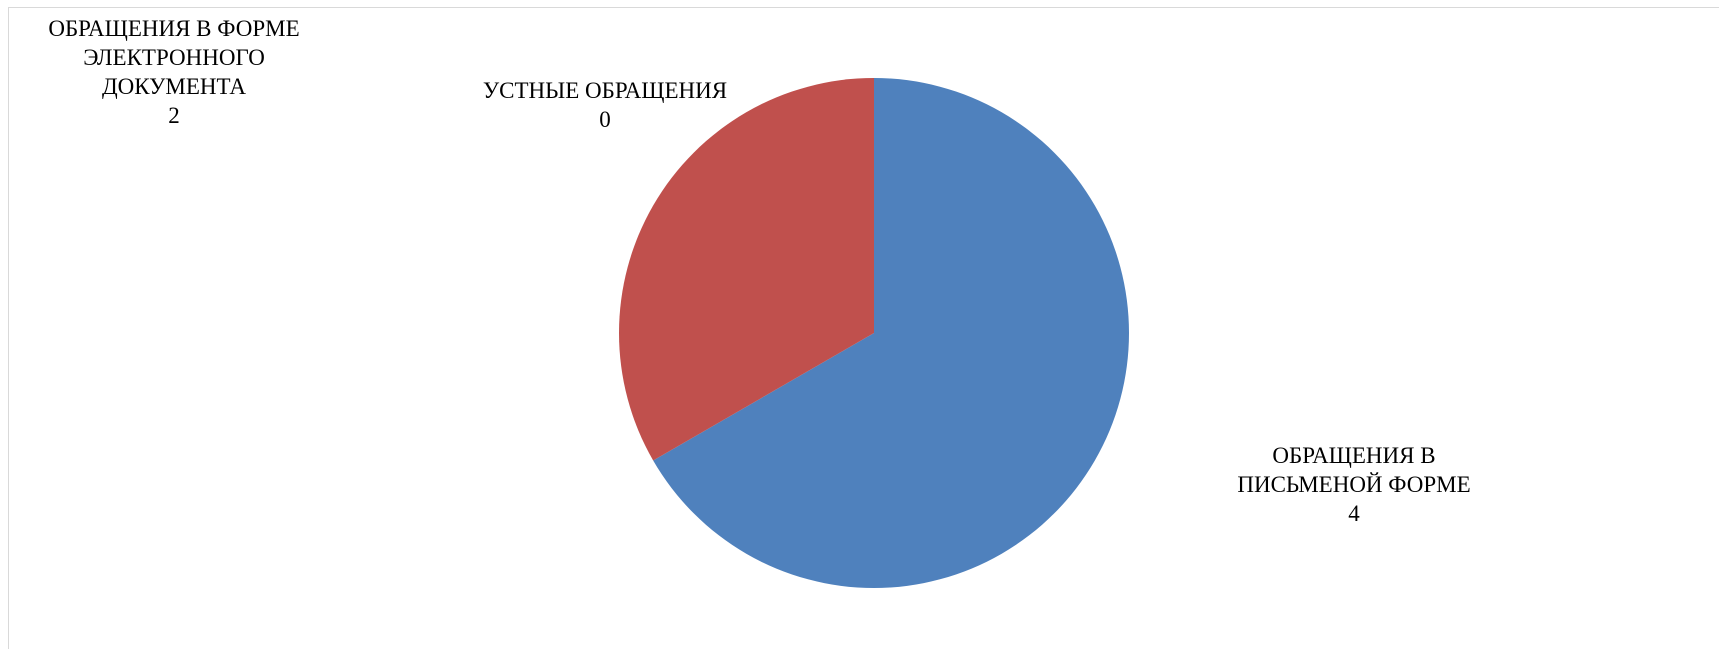  Describe the element at coordinates (174, 86) in the screenshot. I see `data-label-line: ДОКУМЕНТА` at that location.